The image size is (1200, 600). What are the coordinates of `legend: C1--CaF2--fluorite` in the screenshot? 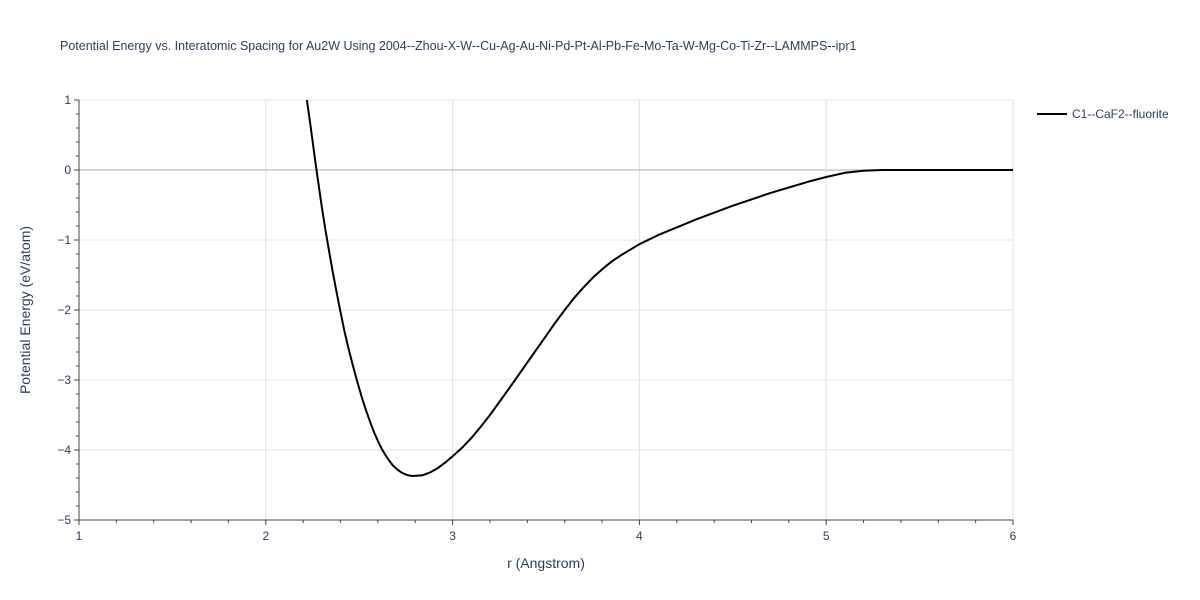 It's located at (1103, 114).